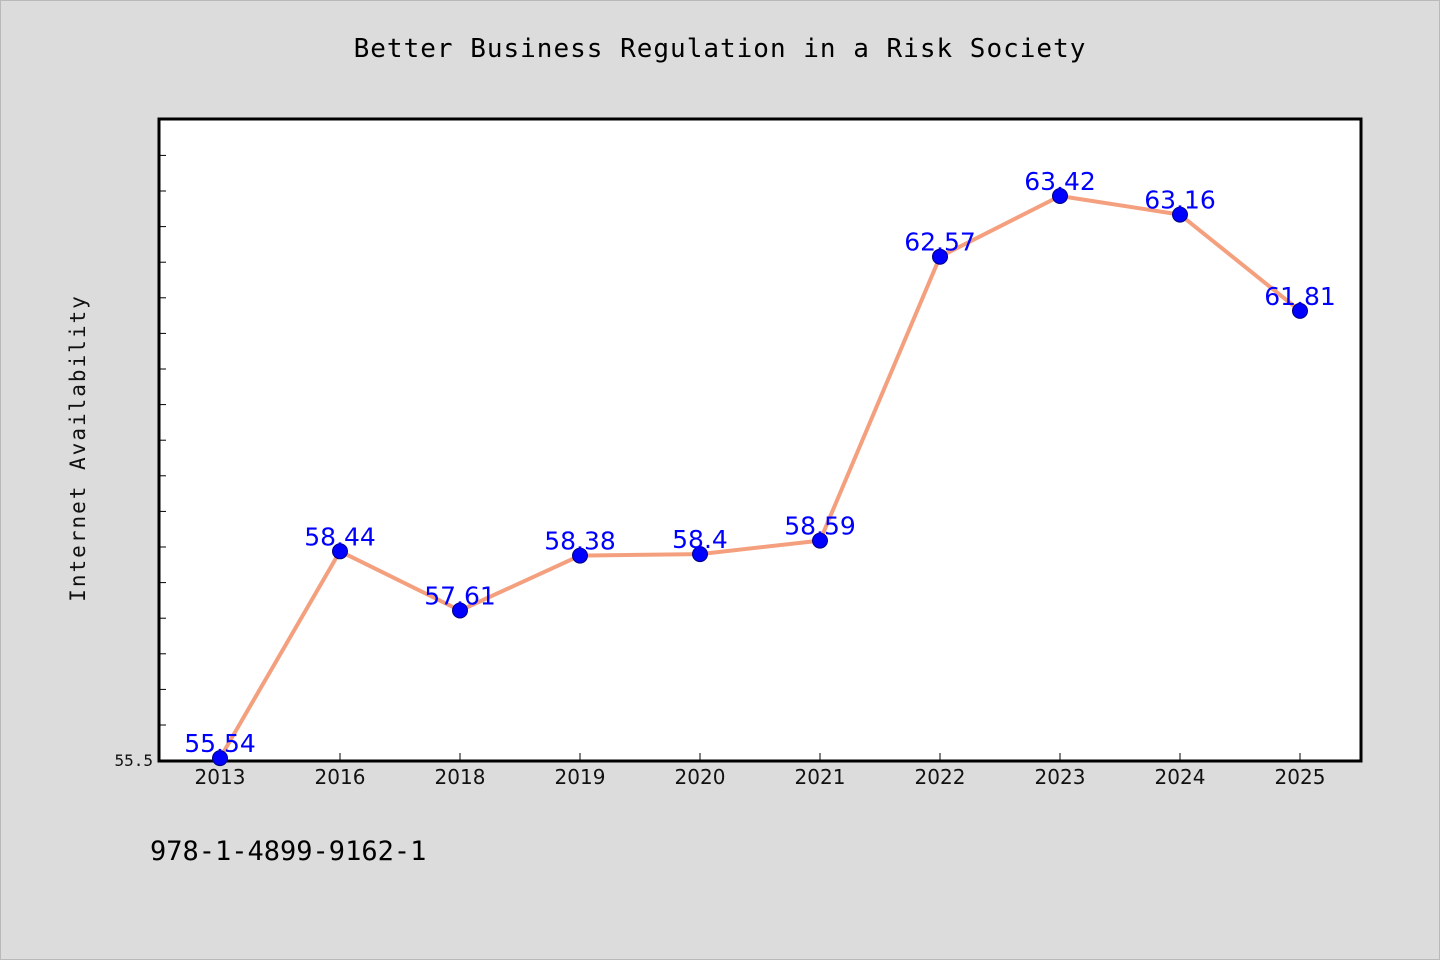  What do you see at coordinates (220, 743) in the screenshot?
I see `data-label: 55.54` at bounding box center [220, 743].